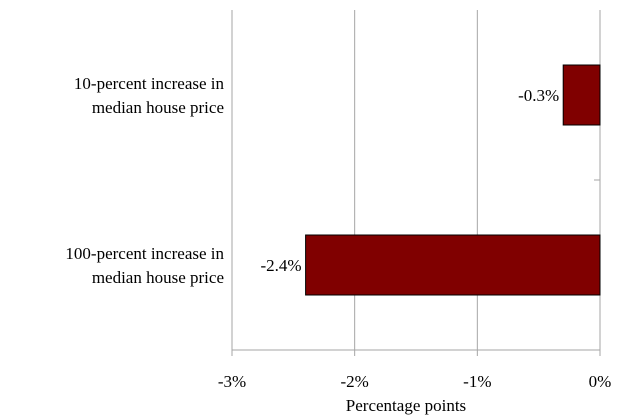 The height and width of the screenshot is (417, 623). I want to click on x-tick-label: -3%, so click(232, 381).